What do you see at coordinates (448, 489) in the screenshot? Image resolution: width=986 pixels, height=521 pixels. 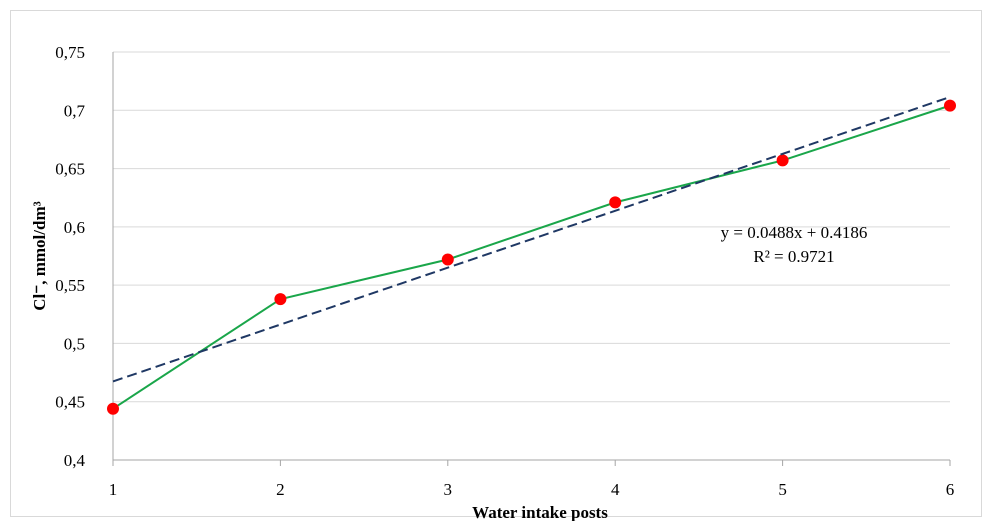 I see `x-tick-label: 3` at bounding box center [448, 489].